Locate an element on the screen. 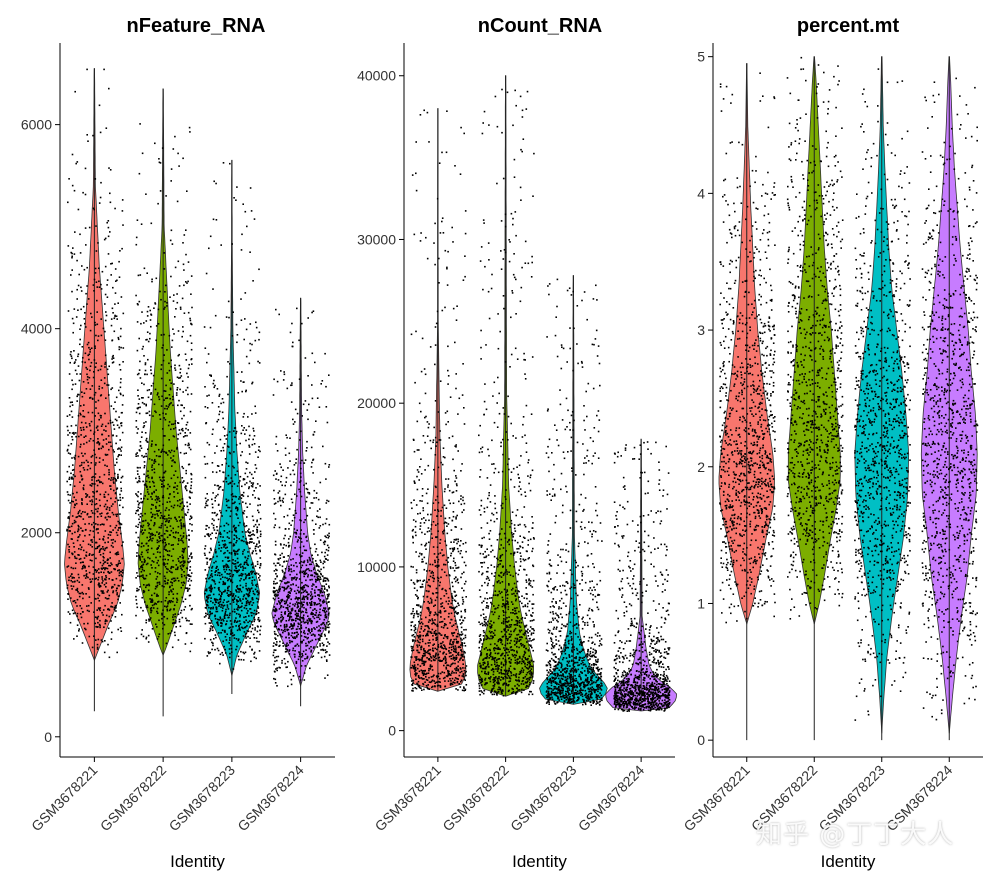 The height and width of the screenshot is (876, 996). chart-title: nCount_RNA is located at coordinates (540, 26).